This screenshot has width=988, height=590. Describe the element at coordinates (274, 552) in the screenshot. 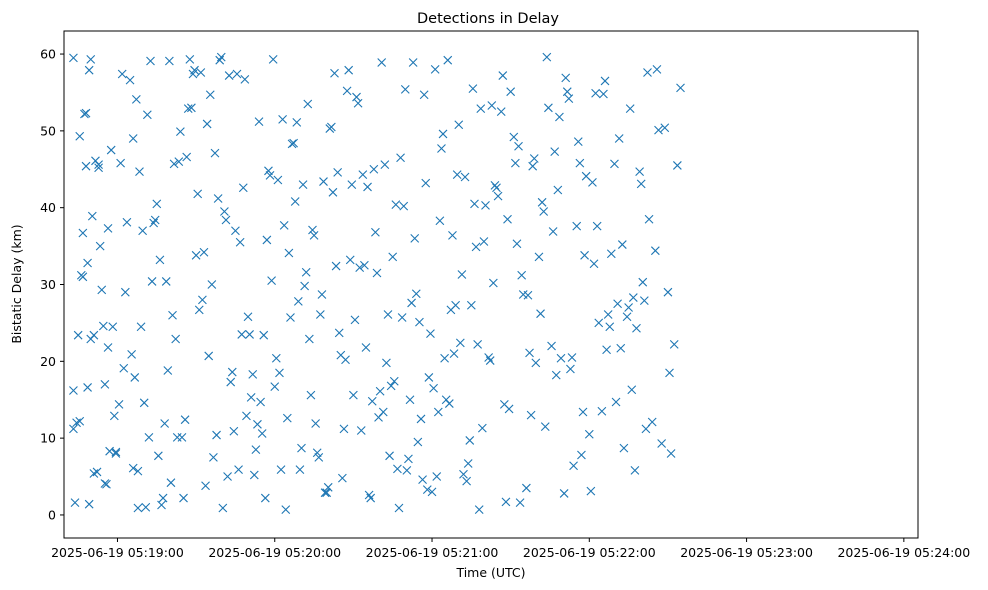

I see `x-tick-label: 2025-06-19 05:20:00` at that location.